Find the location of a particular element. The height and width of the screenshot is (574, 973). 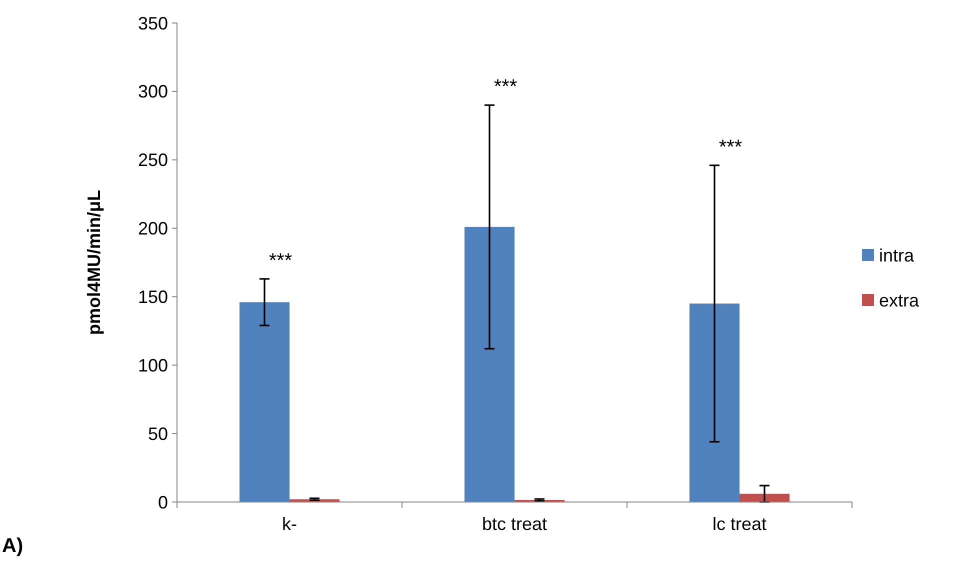

legend-label: extra is located at coordinates (899, 300).